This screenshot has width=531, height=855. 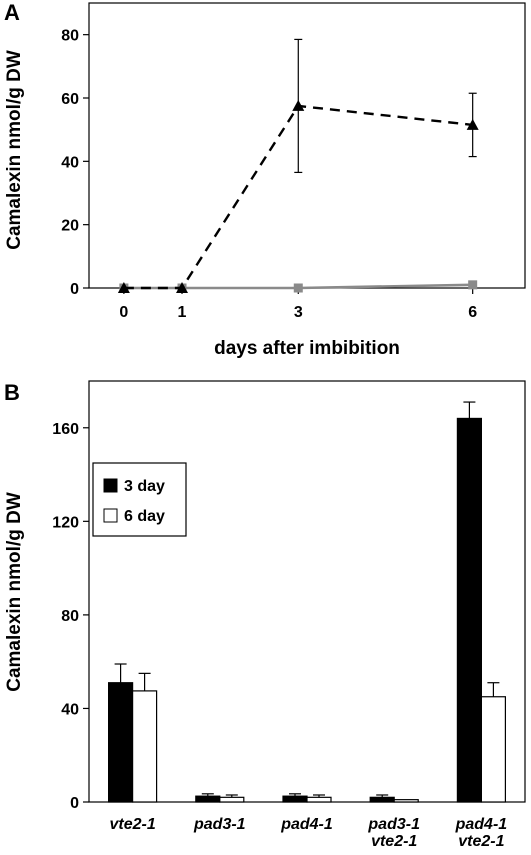 I want to click on legend-swatch-3-day, so click(x=110, y=485).